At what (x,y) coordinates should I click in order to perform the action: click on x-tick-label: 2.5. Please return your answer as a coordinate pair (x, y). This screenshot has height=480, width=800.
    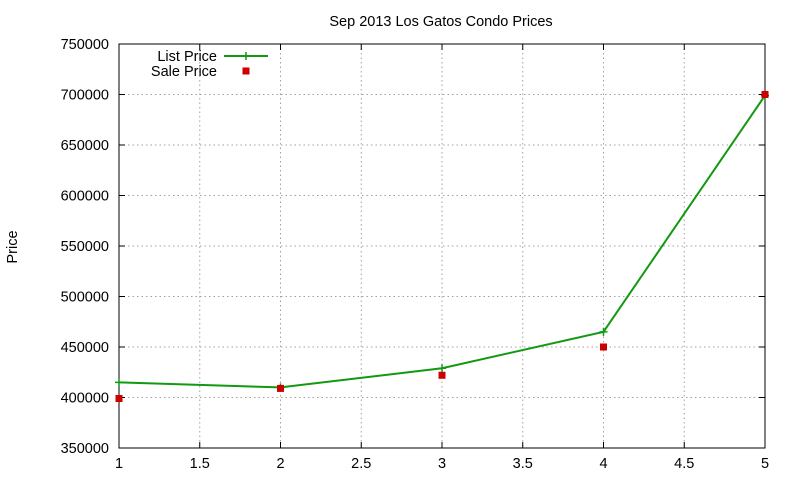
    Looking at the image, I should click on (361, 464).